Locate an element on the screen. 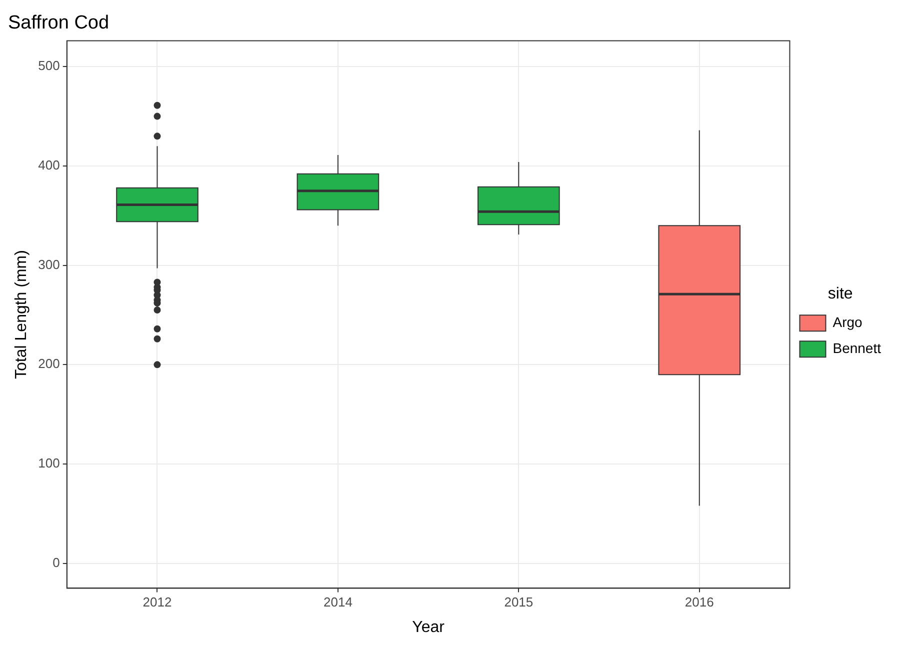 The width and height of the screenshot is (909, 649). legend-label: Argo is located at coordinates (847, 322).